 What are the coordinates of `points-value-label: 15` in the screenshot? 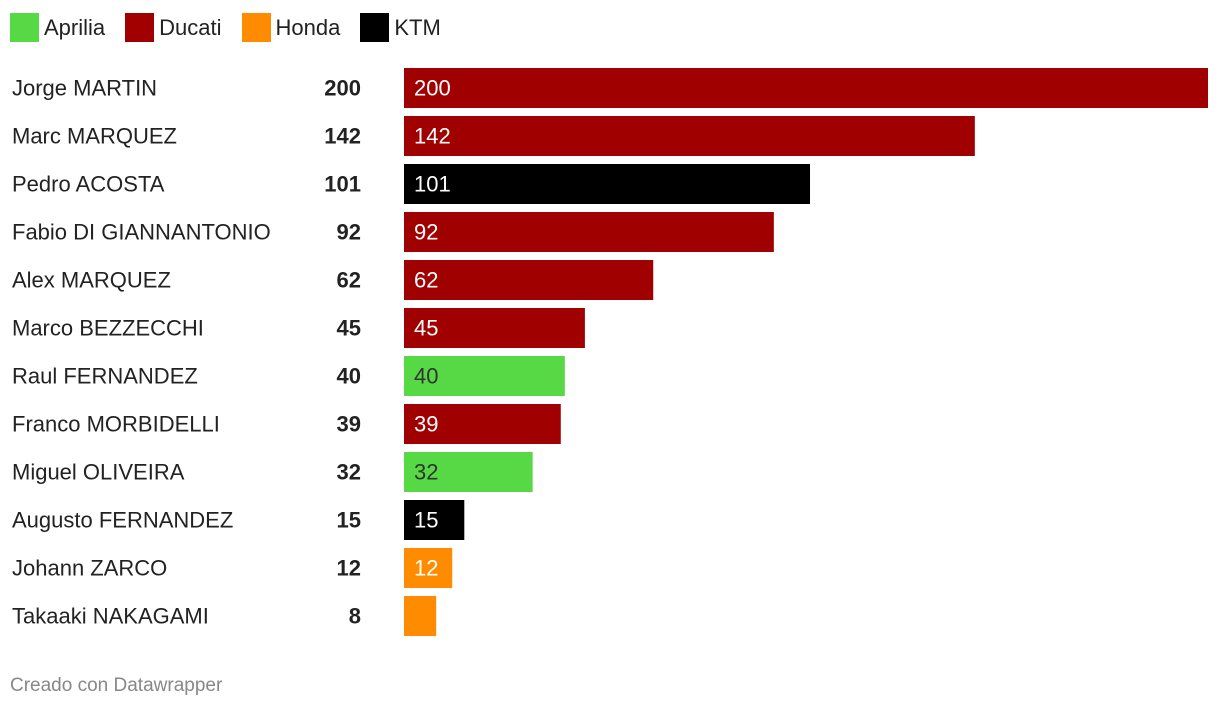 It's located at (349, 520).